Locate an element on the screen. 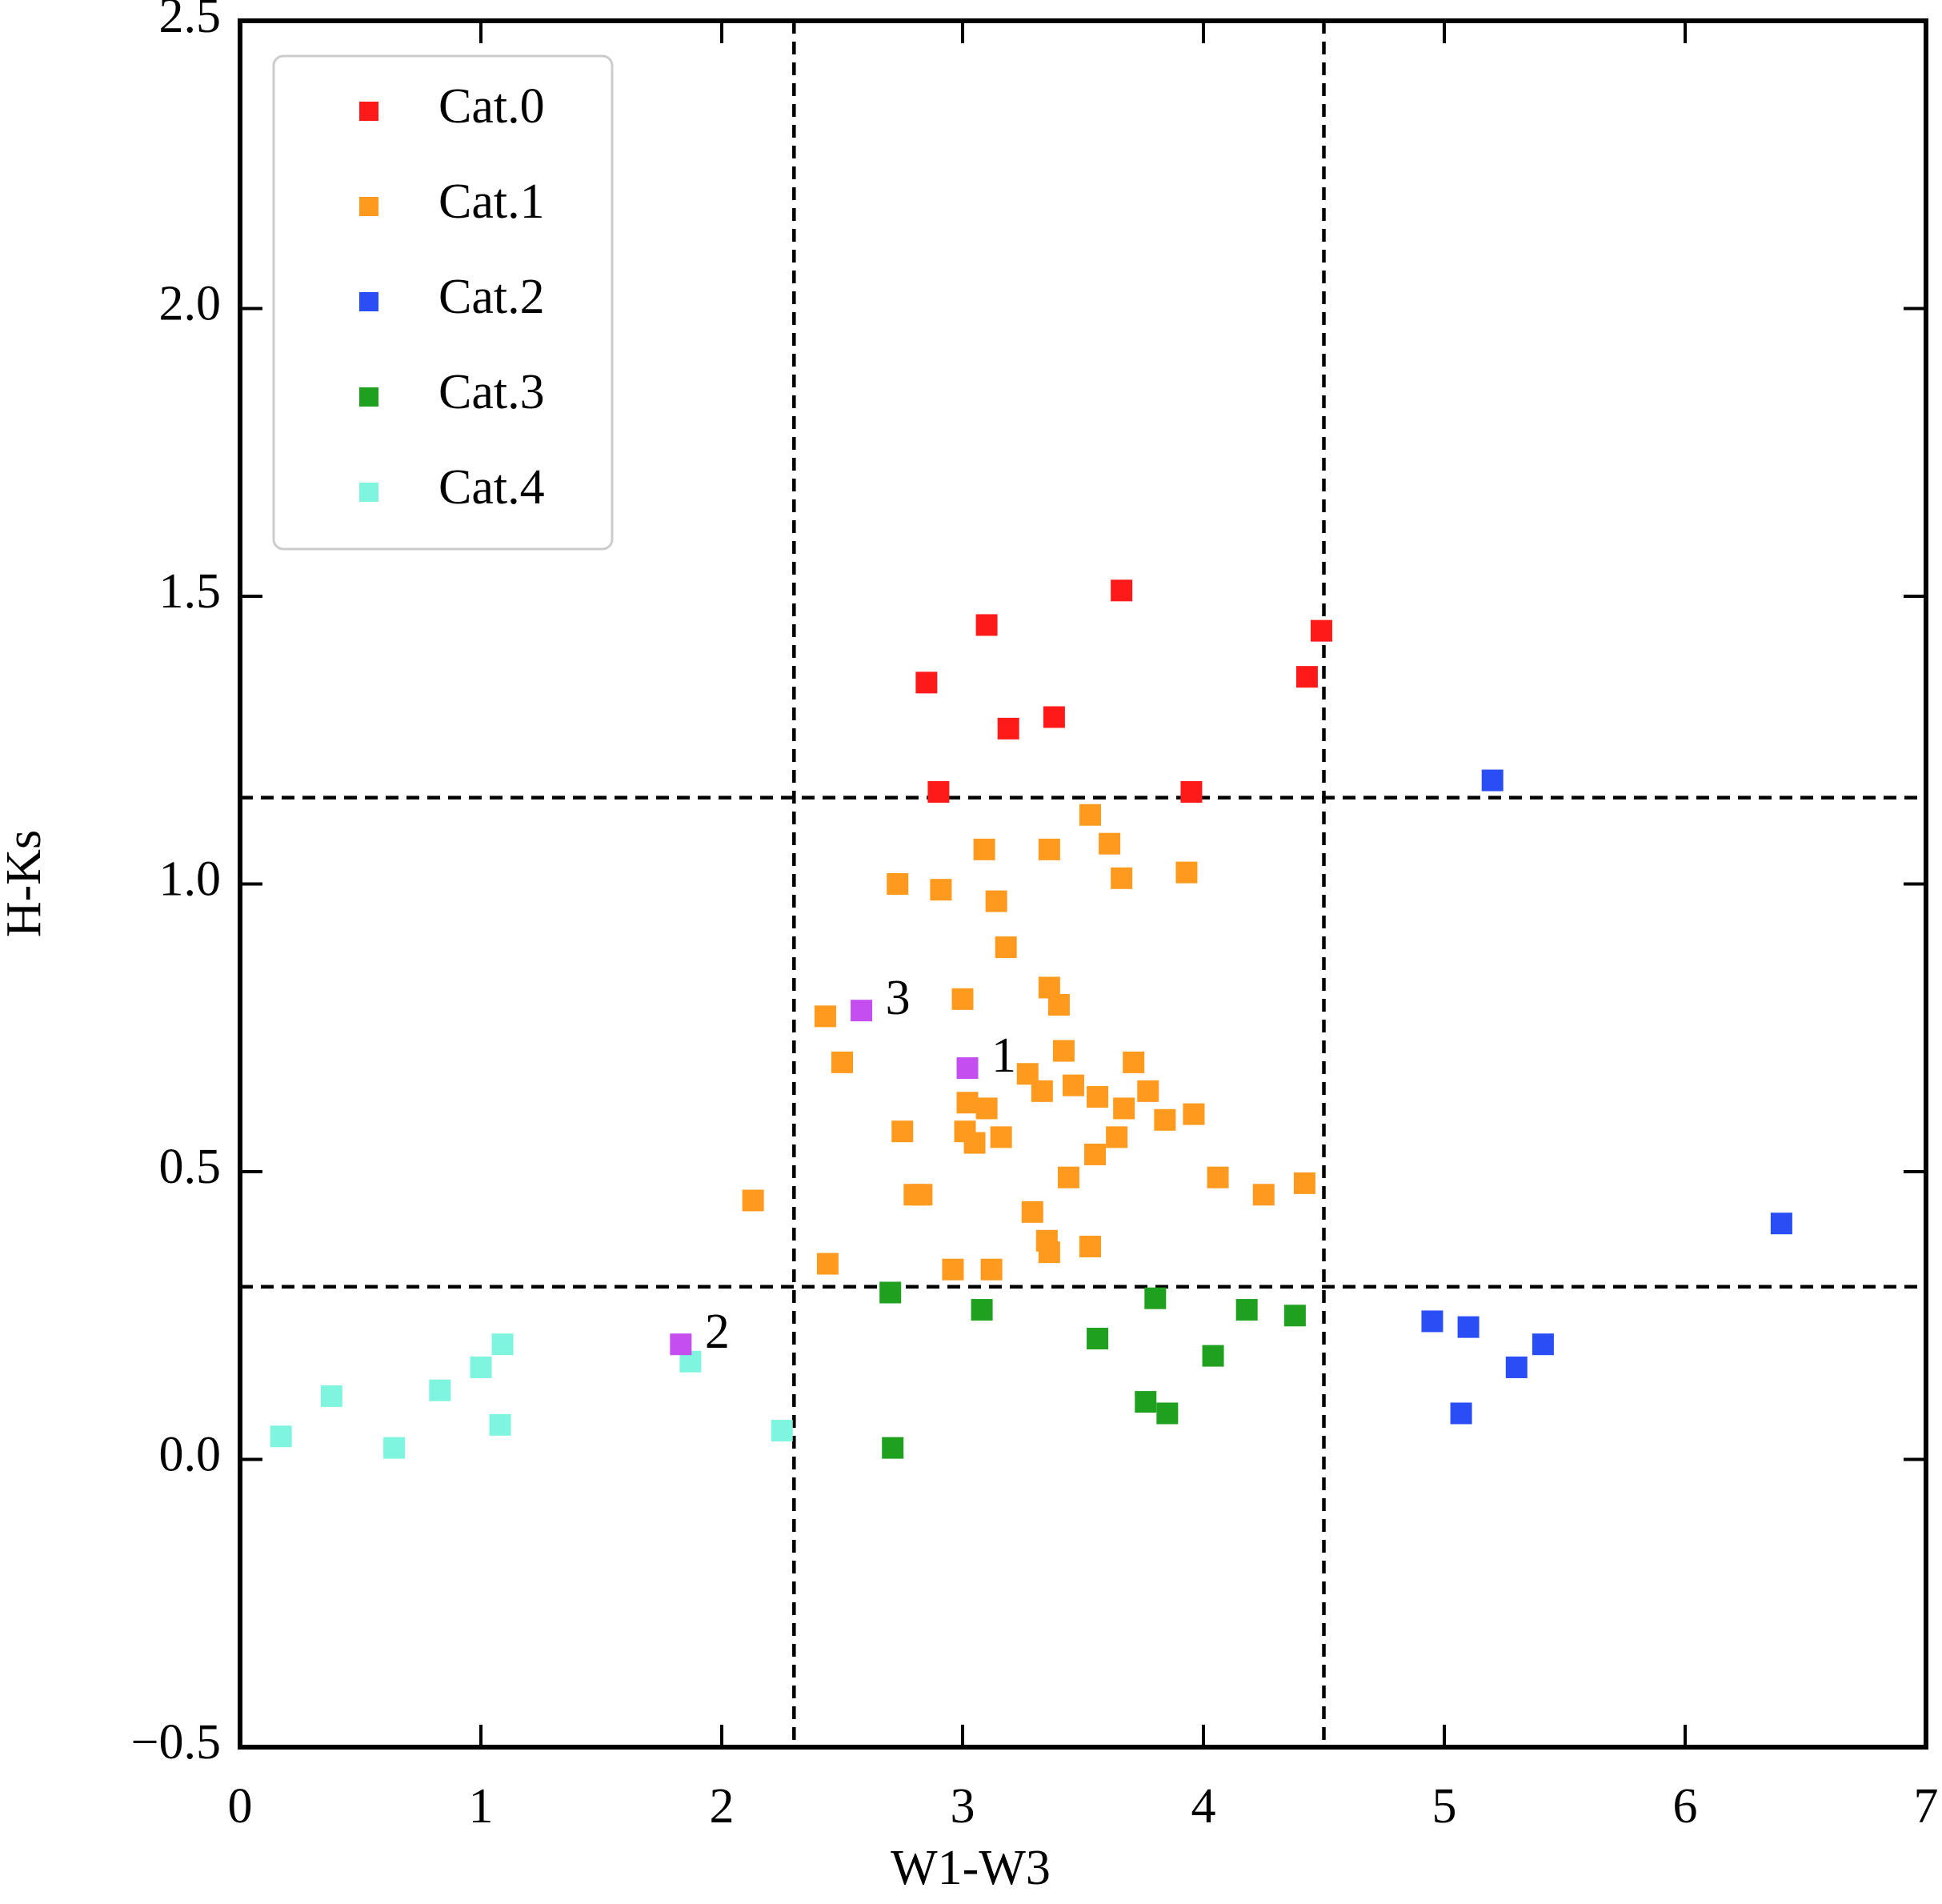 The width and height of the screenshot is (1942, 1904). legend-label: Cat.3 is located at coordinates (492, 392).